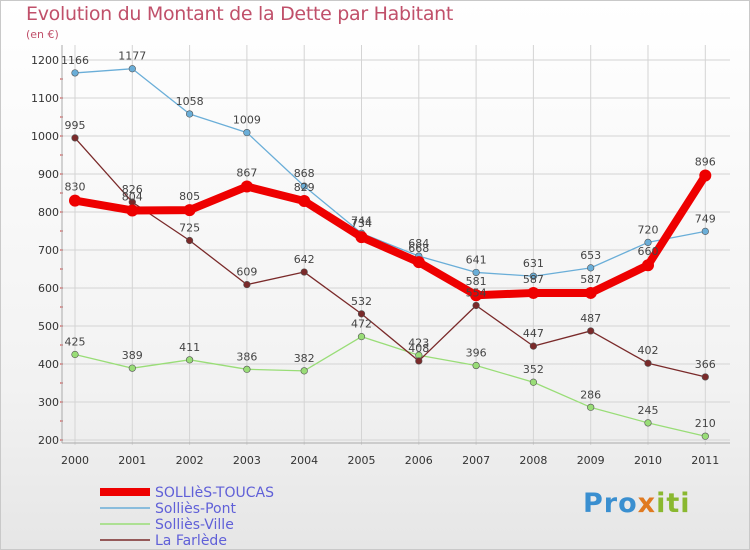 The width and height of the screenshot is (750, 550). Describe the element at coordinates (189, 196) in the screenshot. I see `data-label-sollies-toucas: 805` at that location.